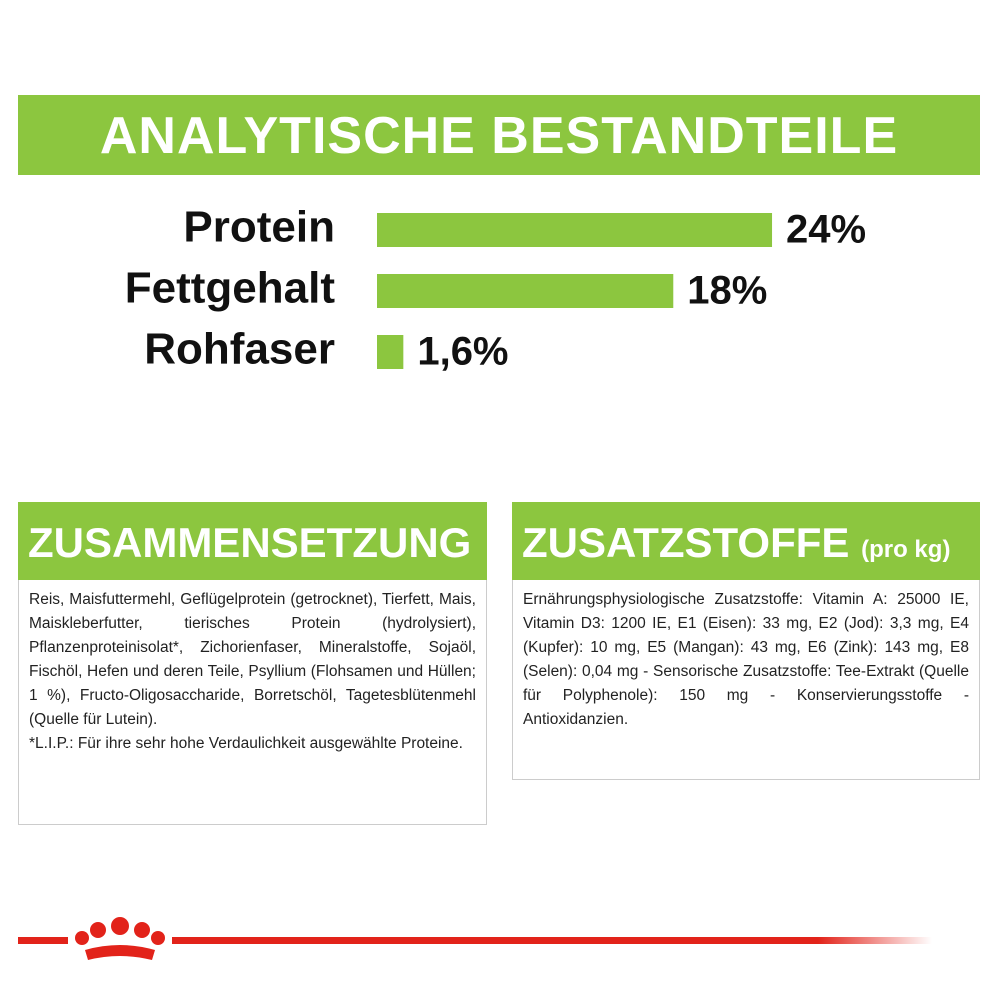 This screenshot has width=1000, height=1000. I want to click on value-label: 24%, so click(826, 230).